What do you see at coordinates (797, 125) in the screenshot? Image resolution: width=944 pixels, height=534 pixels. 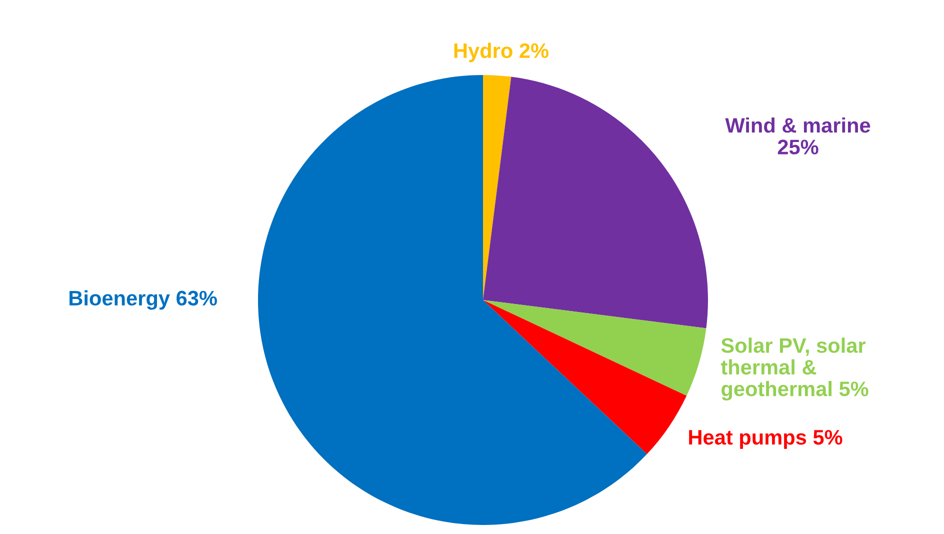 I see `slice-label: Wind & marine` at bounding box center [797, 125].